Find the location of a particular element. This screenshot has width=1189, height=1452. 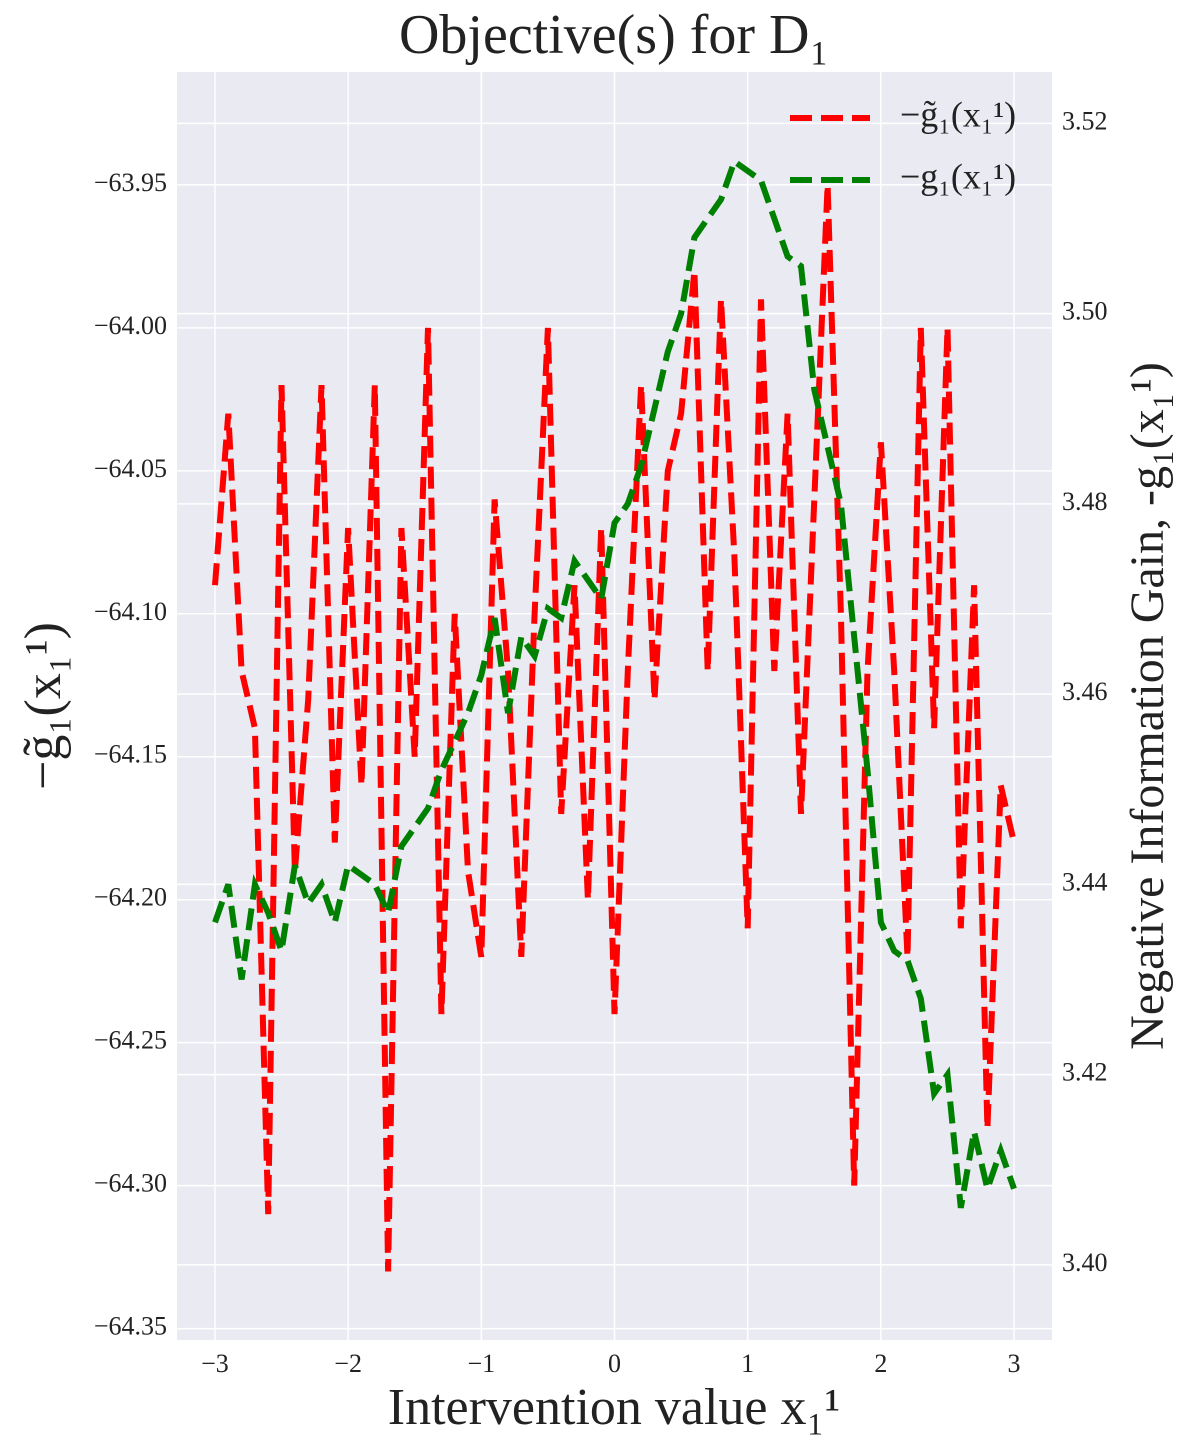

y-tick-label: −64.25 is located at coordinates (130, 1040).